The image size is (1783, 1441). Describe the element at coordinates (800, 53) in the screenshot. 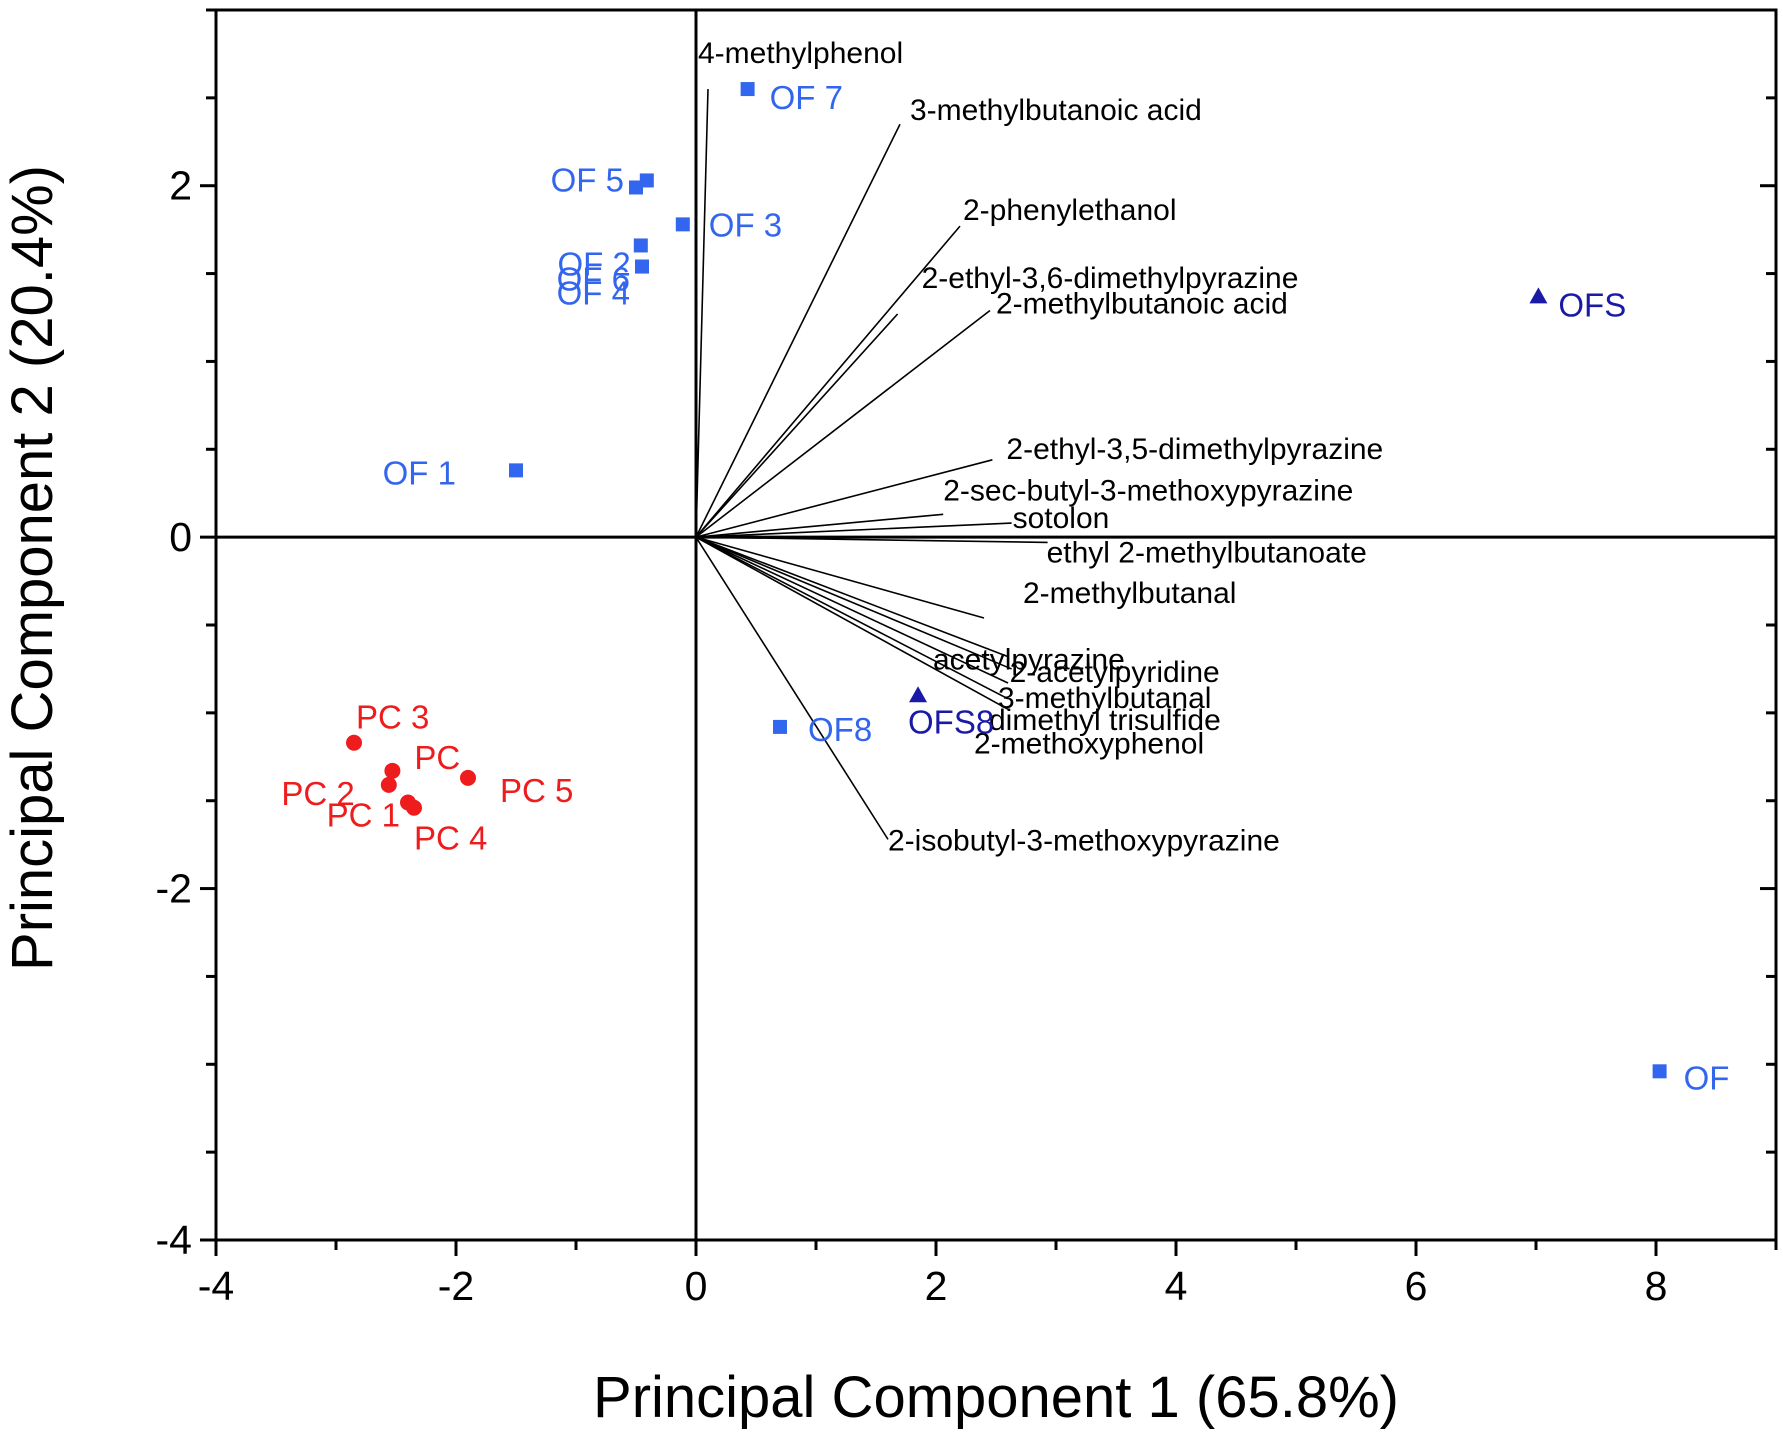

I see `loading-label: 4-methylphenol` at that location.